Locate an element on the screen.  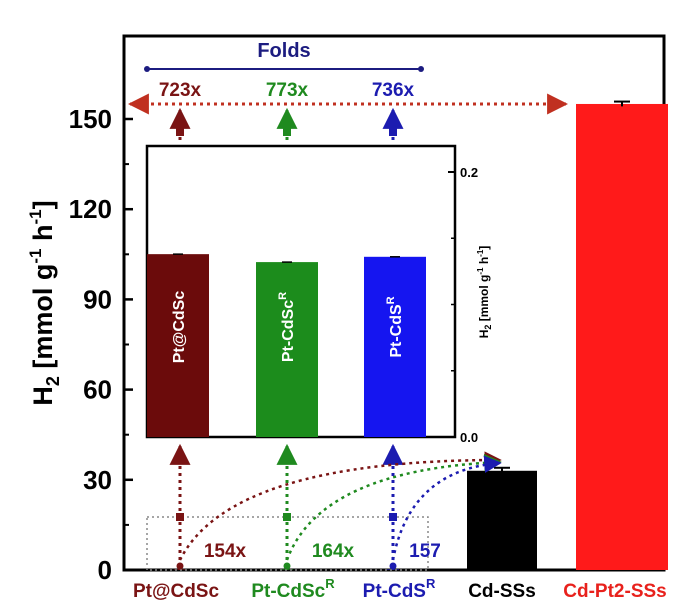
folds-title: Folds is located at coordinates (283, 51).